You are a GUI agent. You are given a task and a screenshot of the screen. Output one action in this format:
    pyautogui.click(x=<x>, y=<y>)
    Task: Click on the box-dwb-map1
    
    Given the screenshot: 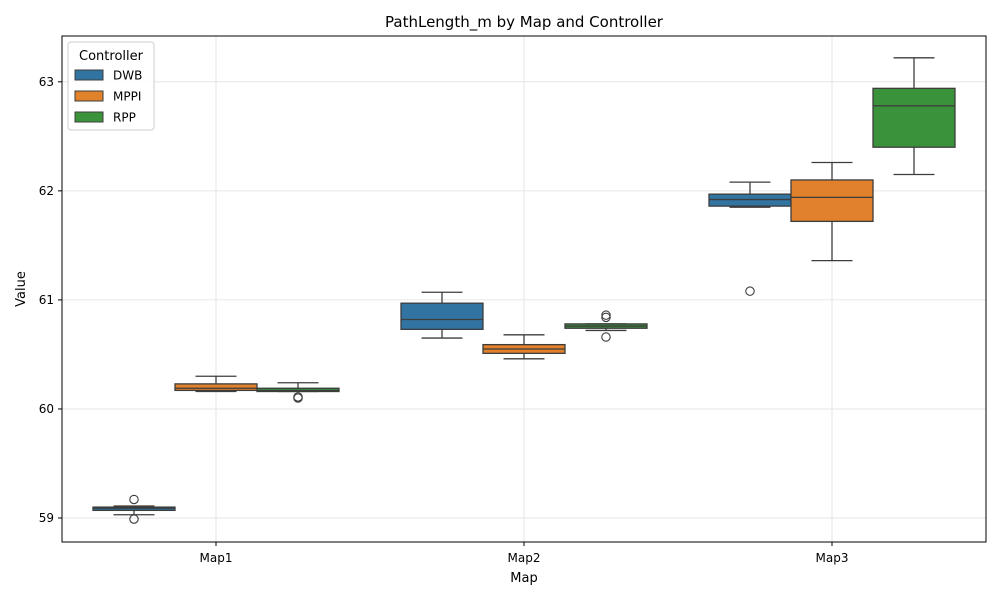 What is the action you would take?
    pyautogui.click(x=134, y=509)
    